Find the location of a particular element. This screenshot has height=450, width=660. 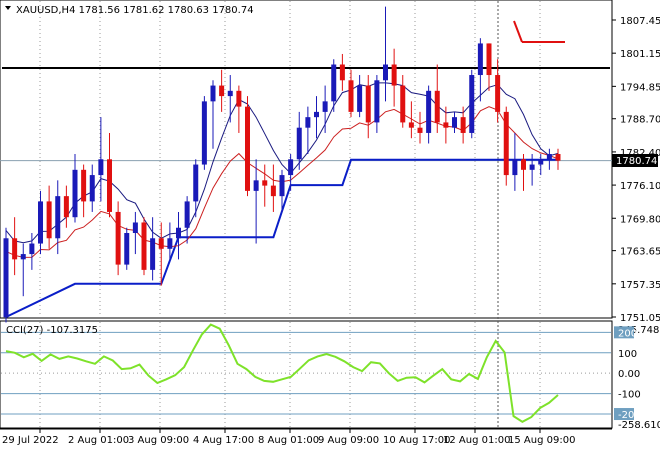

cci-tick-label: 0.00 is located at coordinates (629, 374).